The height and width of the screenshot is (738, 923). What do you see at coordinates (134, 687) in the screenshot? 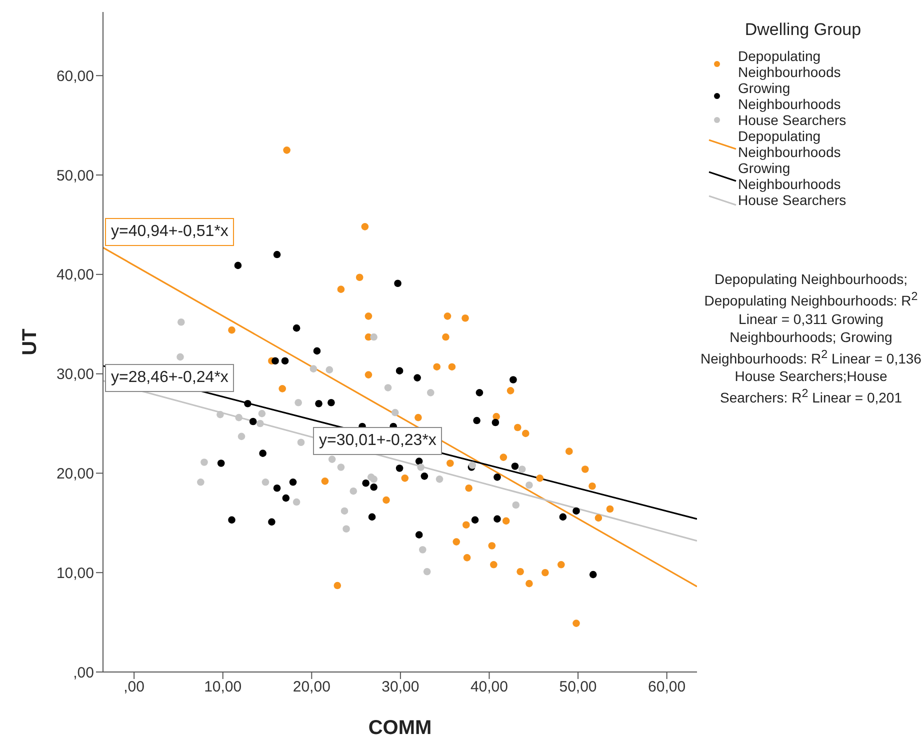
I see `x-tick-label: ,00` at bounding box center [134, 687].